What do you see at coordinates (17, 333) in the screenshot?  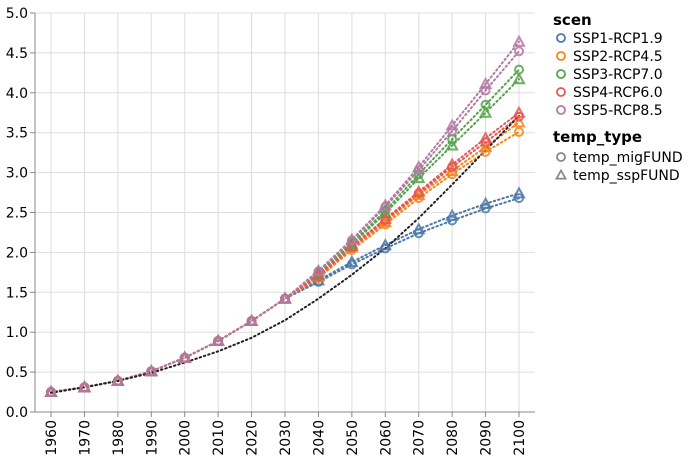 I see `y-tick-label: 1.0` at bounding box center [17, 333].